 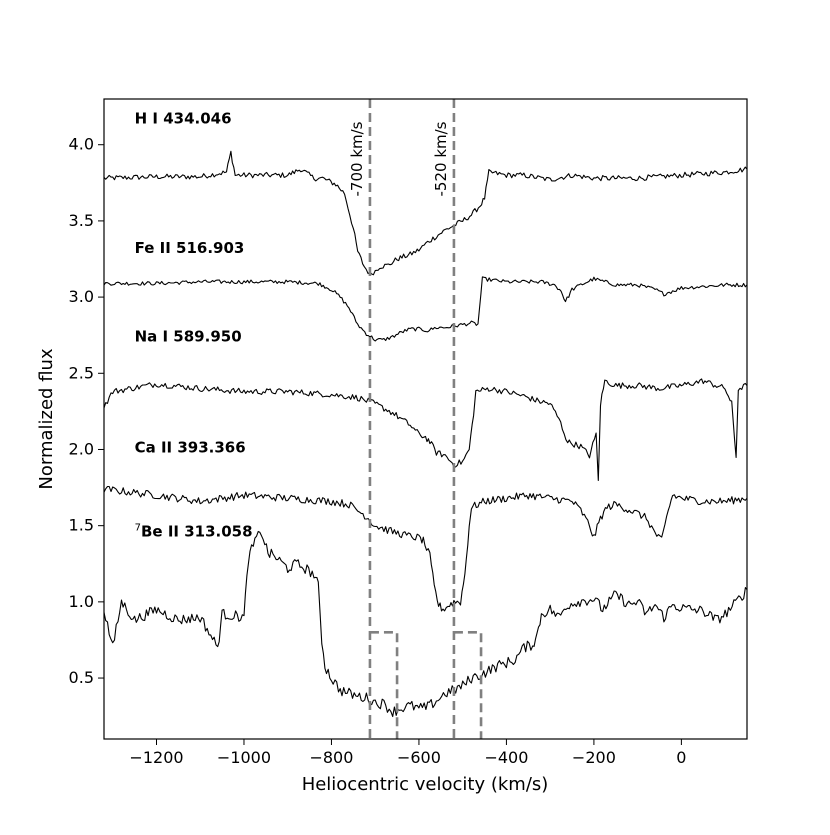 What do you see at coordinates (188, 336) in the screenshot?
I see `spectrum-label: Na I 589.950` at bounding box center [188, 336].